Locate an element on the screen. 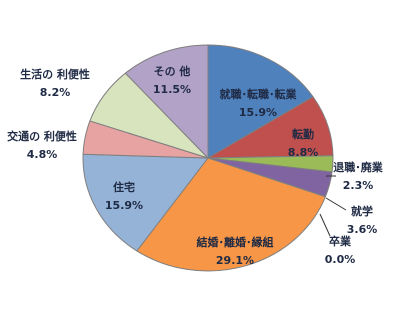 The height and width of the screenshot is (323, 398). slice-label: 結婚･離婚･縁組 is located at coordinates (235, 242).